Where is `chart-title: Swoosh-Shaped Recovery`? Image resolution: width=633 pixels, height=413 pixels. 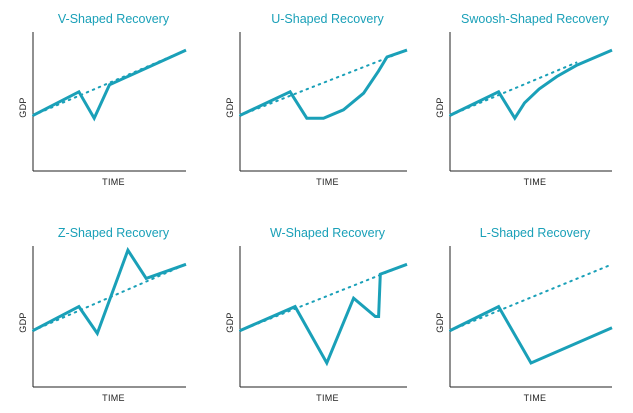
chart-title: Swoosh-Shaped Recovery is located at coordinates (535, 19).